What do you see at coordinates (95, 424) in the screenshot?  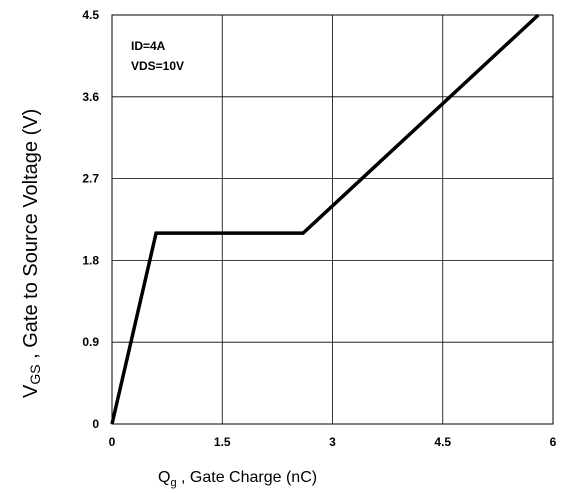 I see `y-tick-label-0: 0` at bounding box center [95, 424].